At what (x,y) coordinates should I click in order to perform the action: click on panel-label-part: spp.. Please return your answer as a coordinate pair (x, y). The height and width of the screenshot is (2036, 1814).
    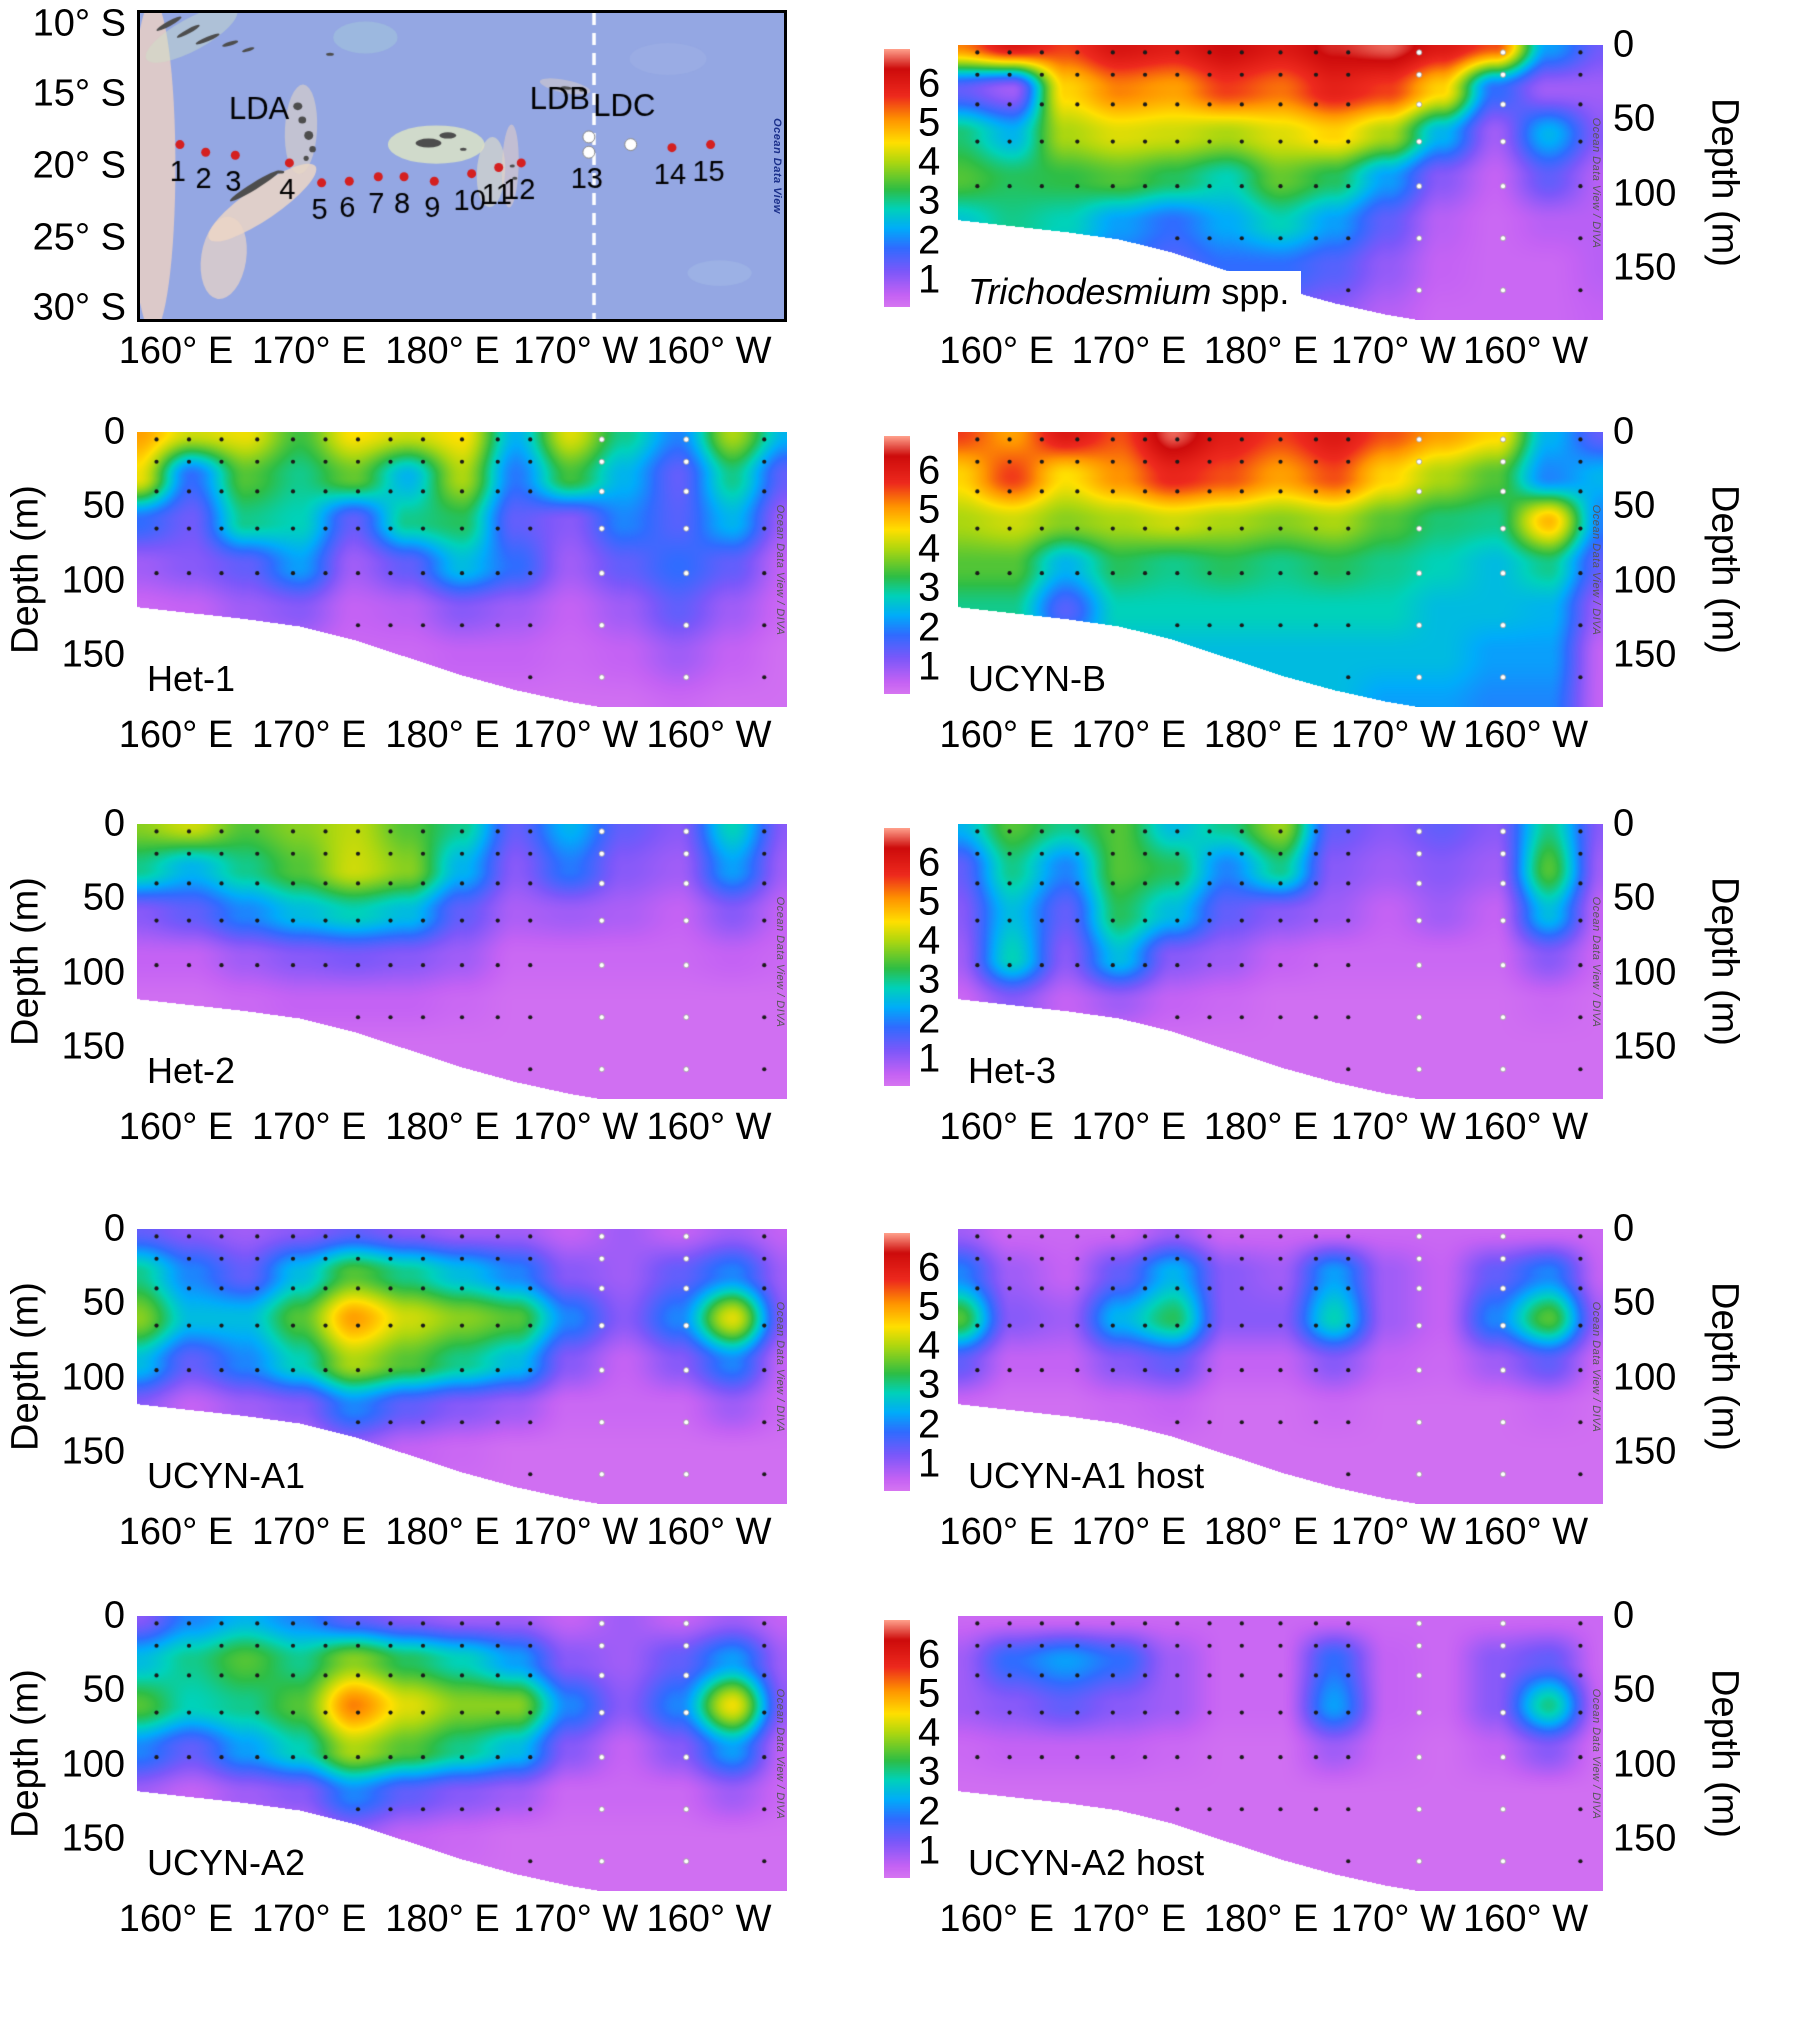
    Looking at the image, I should click on (1250, 291).